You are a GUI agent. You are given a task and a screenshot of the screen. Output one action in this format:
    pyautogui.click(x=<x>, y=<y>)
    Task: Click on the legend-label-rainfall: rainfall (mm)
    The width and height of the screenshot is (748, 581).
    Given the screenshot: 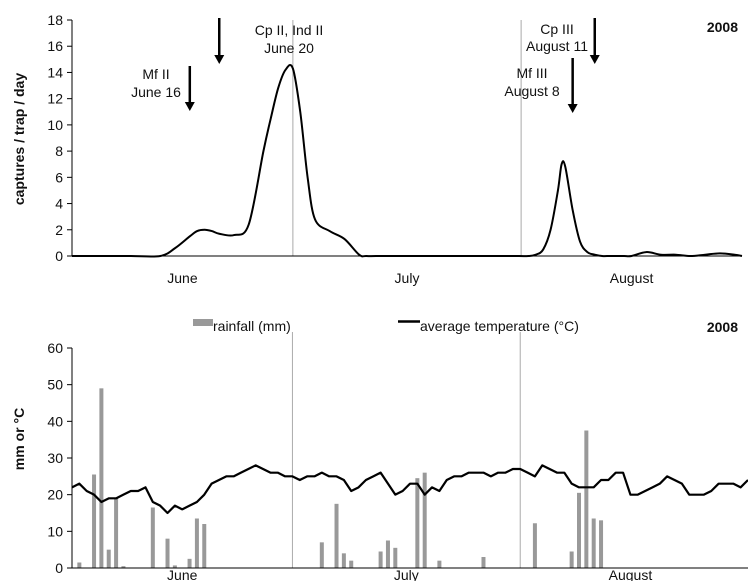 What is the action you would take?
    pyautogui.click(x=252, y=326)
    